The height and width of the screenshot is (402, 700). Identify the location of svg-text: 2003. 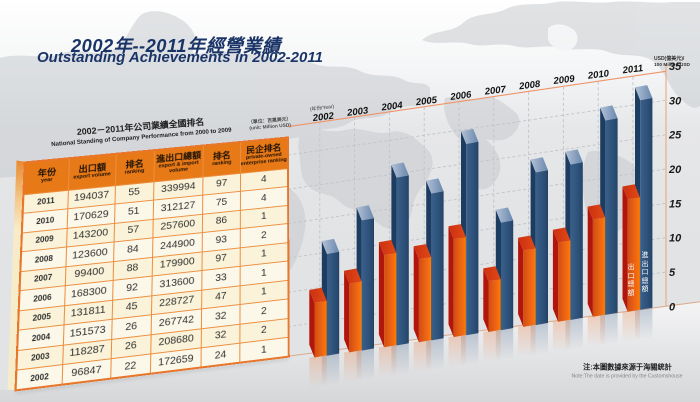
(358, 112).